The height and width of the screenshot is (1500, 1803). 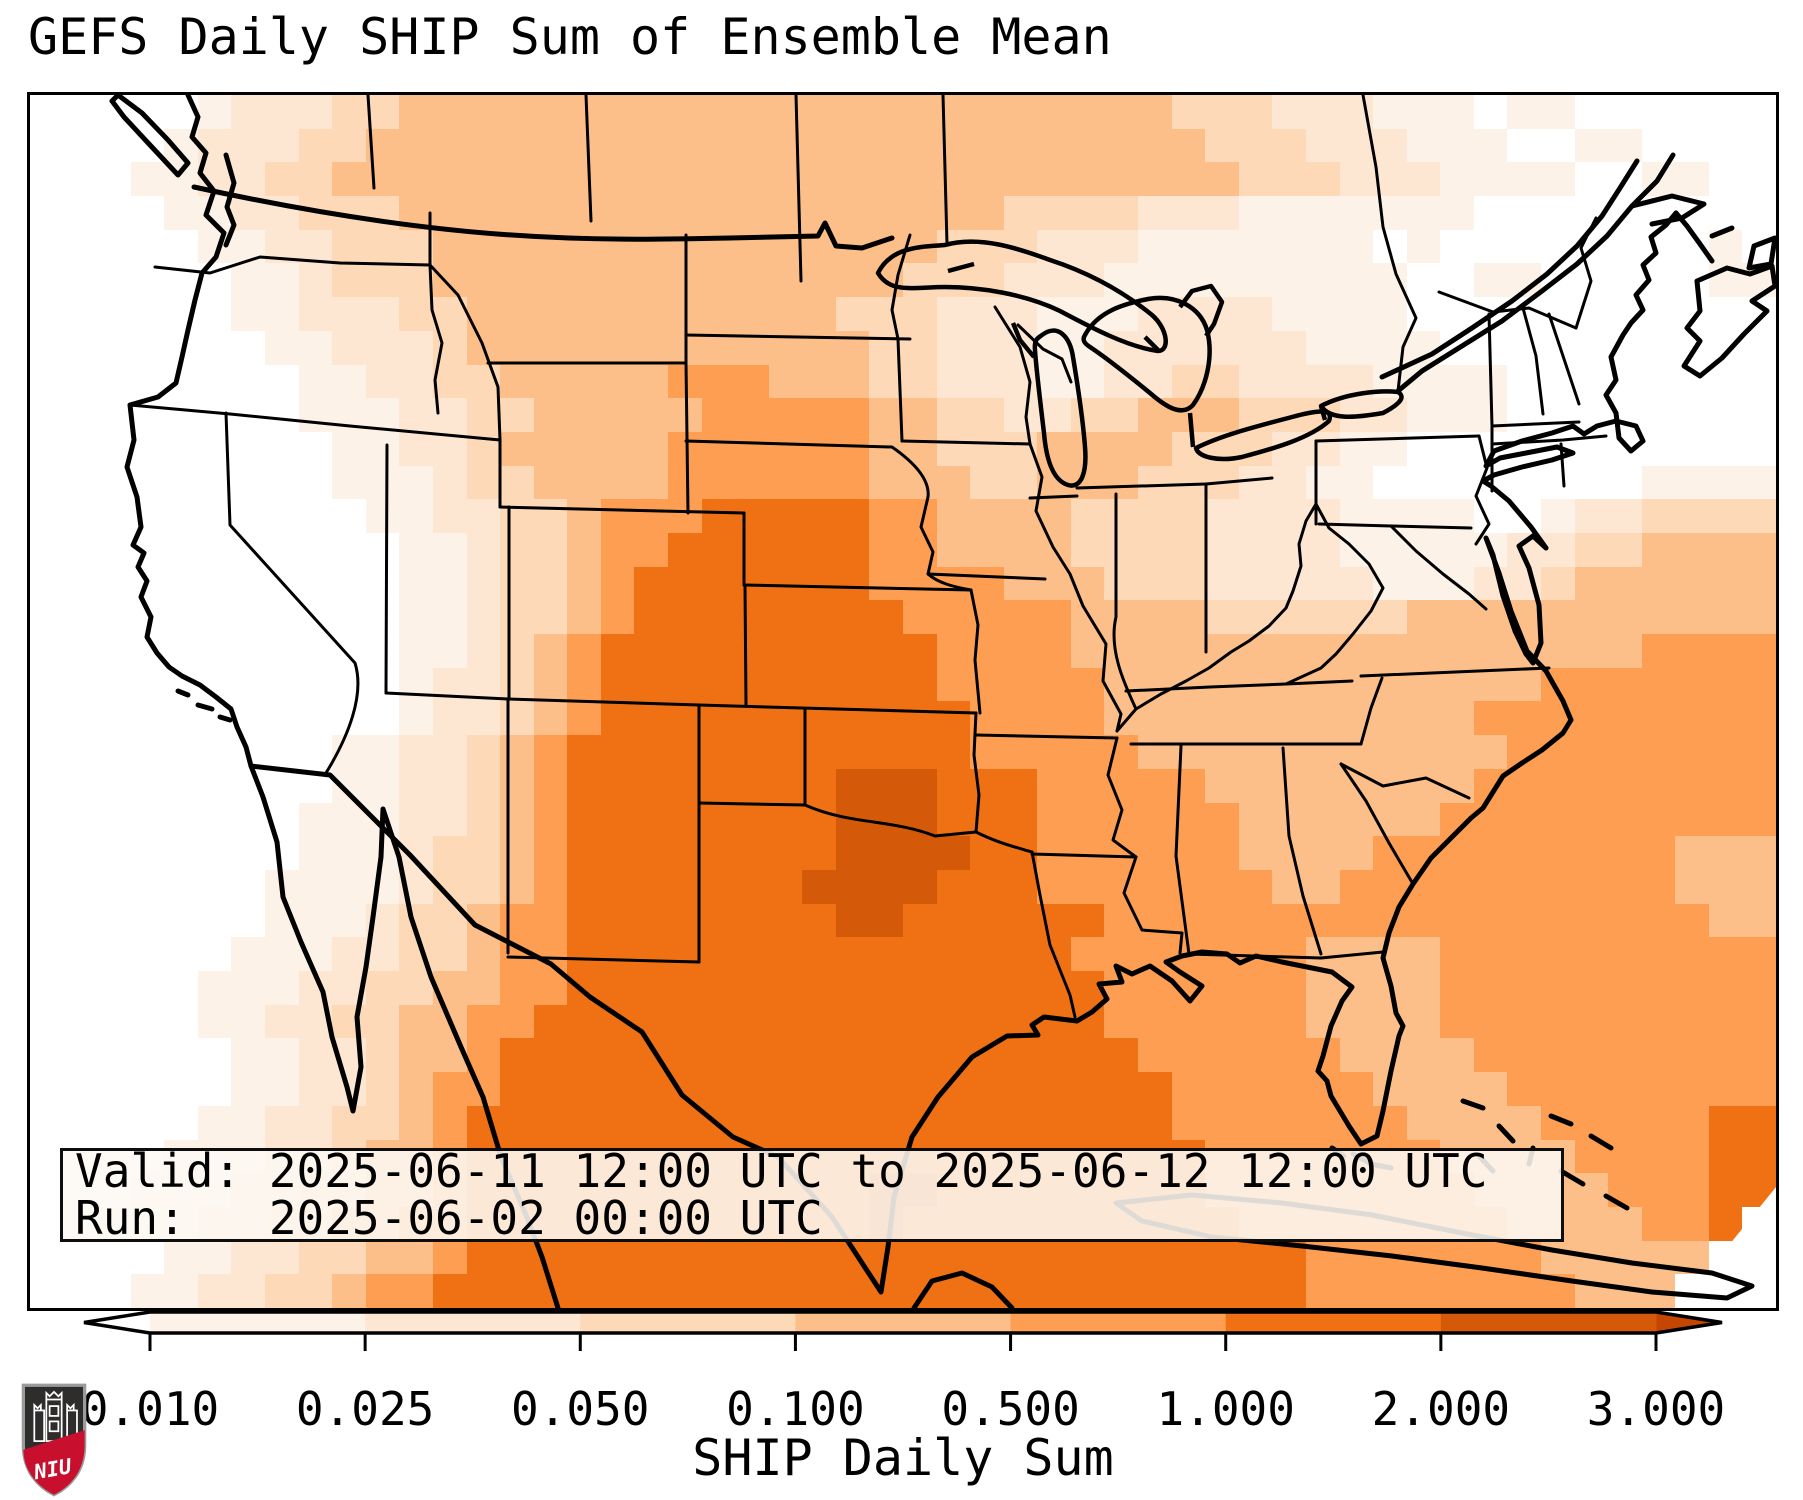 What do you see at coordinates (1761, 253) in the screenshot?
I see `cape-breton` at bounding box center [1761, 253].